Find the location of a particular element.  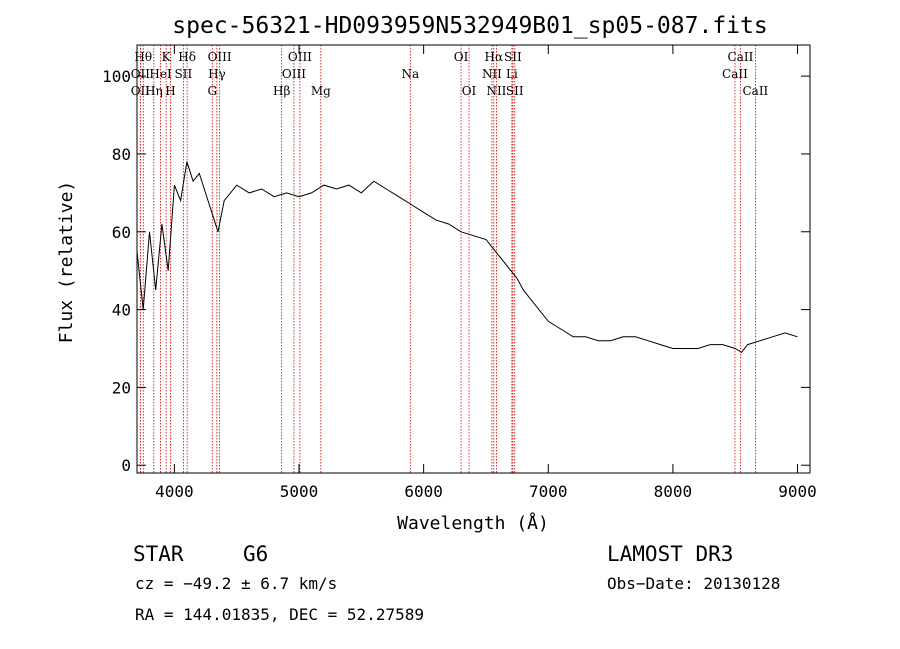

spectral-line-label: Hδ is located at coordinates (187, 57).